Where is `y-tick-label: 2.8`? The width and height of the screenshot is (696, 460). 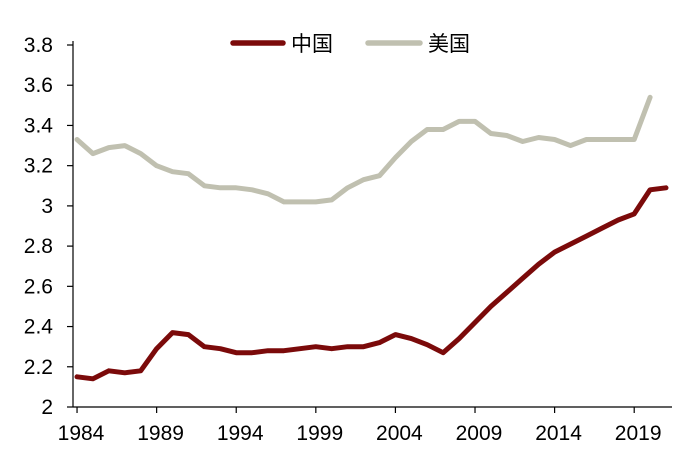
y-tick-label: 2.8 is located at coordinates (38, 246).